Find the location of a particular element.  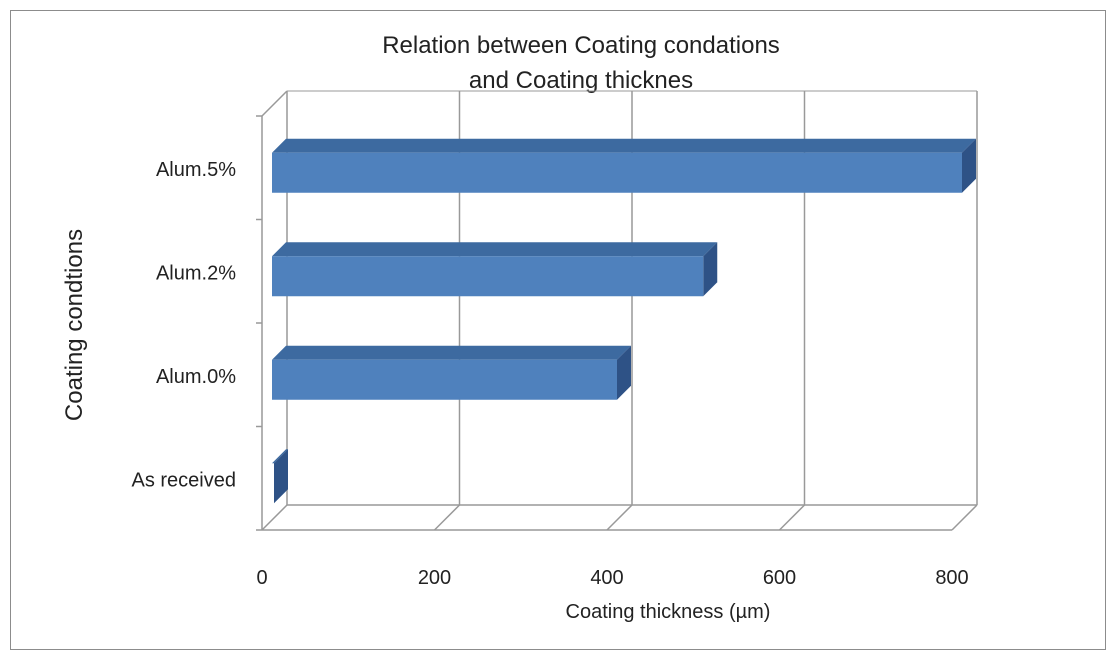

chart-title-line-2: and Coating thicknes is located at coordinates (581, 80).